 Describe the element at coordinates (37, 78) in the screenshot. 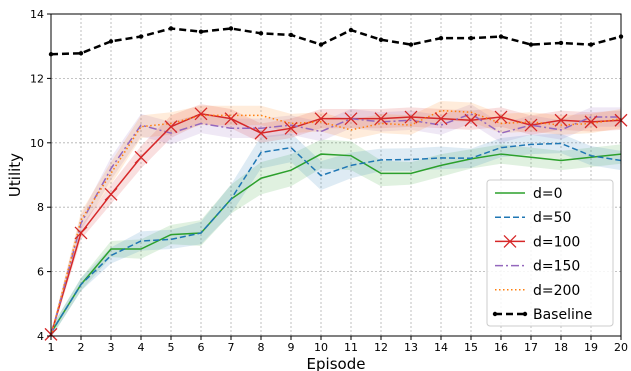

I see `y-tick-label: 12` at that location.